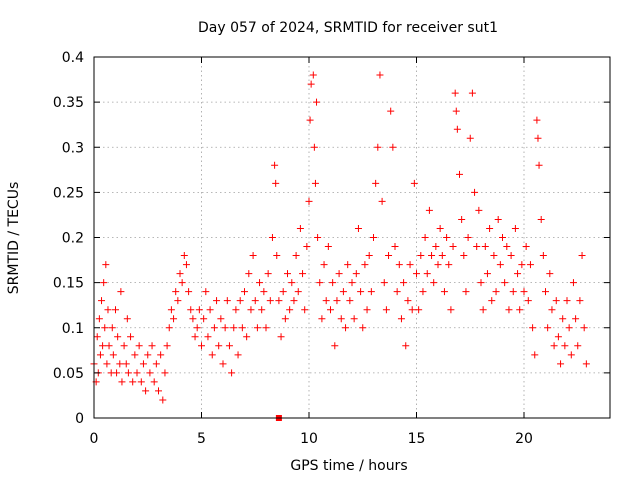  What do you see at coordinates (94, 439) in the screenshot?
I see `x-tick-label: 0` at bounding box center [94, 439].